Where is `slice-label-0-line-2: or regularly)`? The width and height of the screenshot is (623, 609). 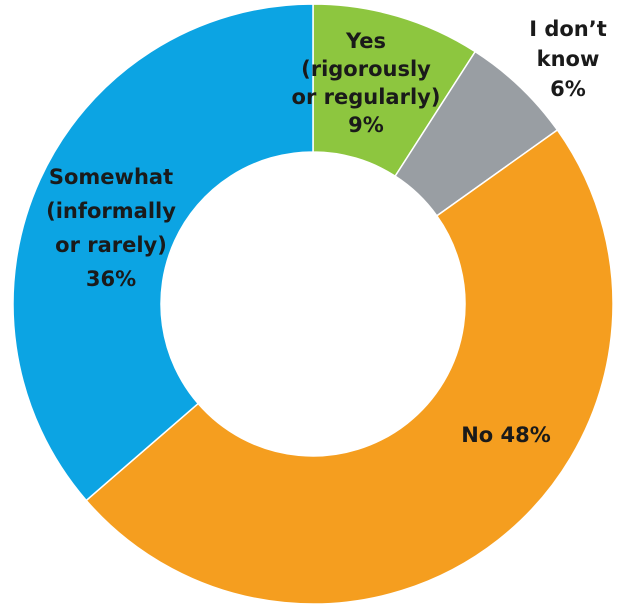
slice-label-0-line-2: or regularly) is located at coordinates (366, 97).